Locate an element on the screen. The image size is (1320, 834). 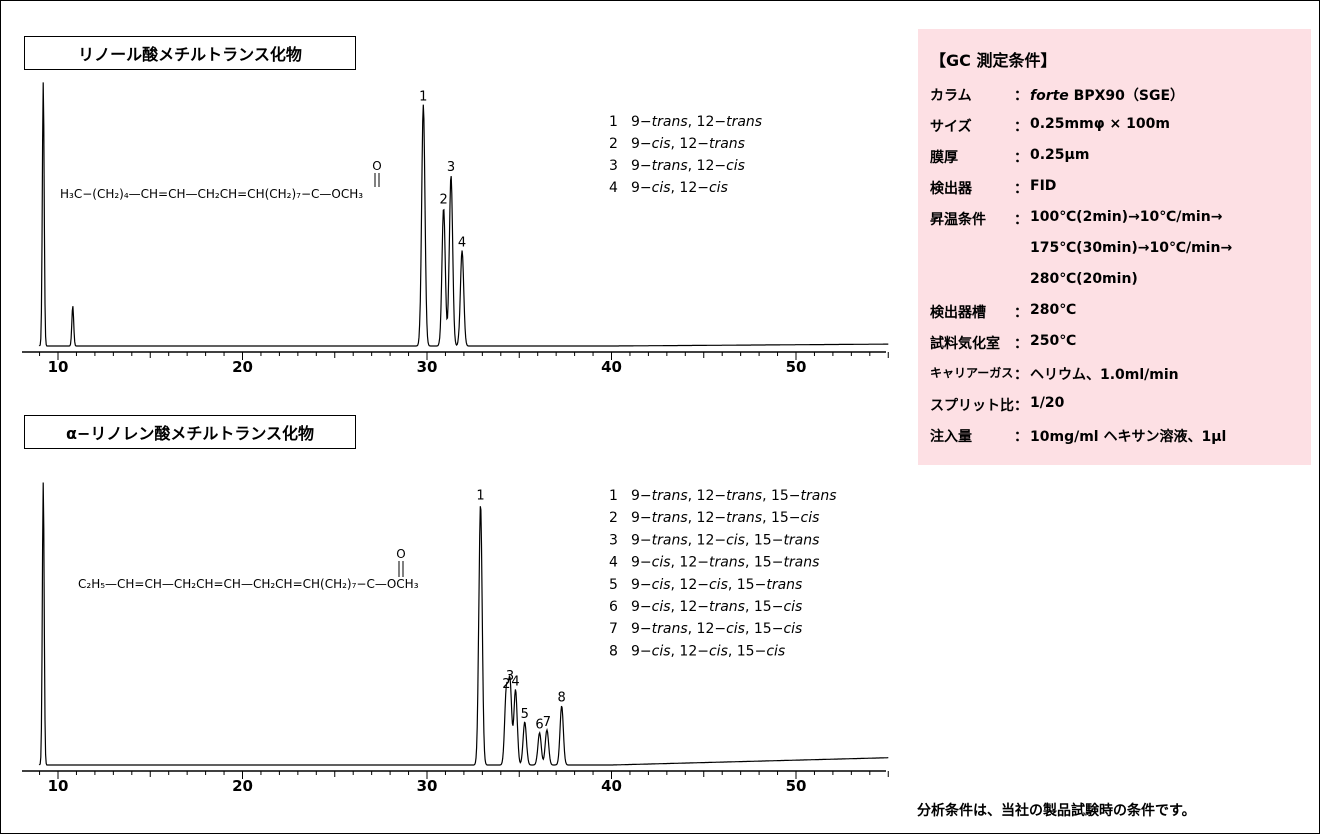
legend-entry: 9−cis, 12−trans is located at coordinates (688, 144).